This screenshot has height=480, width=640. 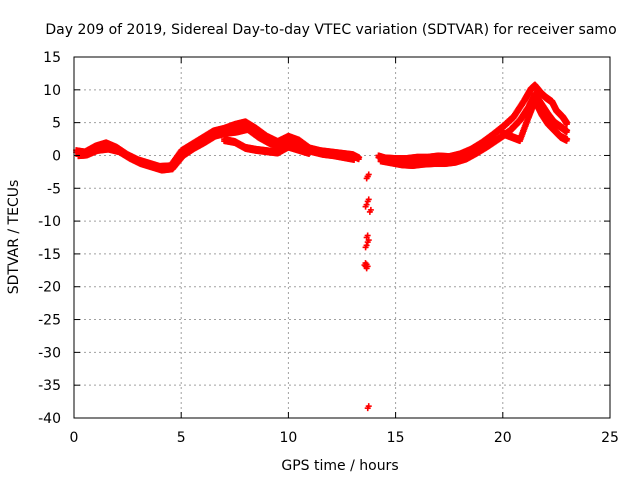 I want to click on series-gap-outliers, so click(x=367, y=291).